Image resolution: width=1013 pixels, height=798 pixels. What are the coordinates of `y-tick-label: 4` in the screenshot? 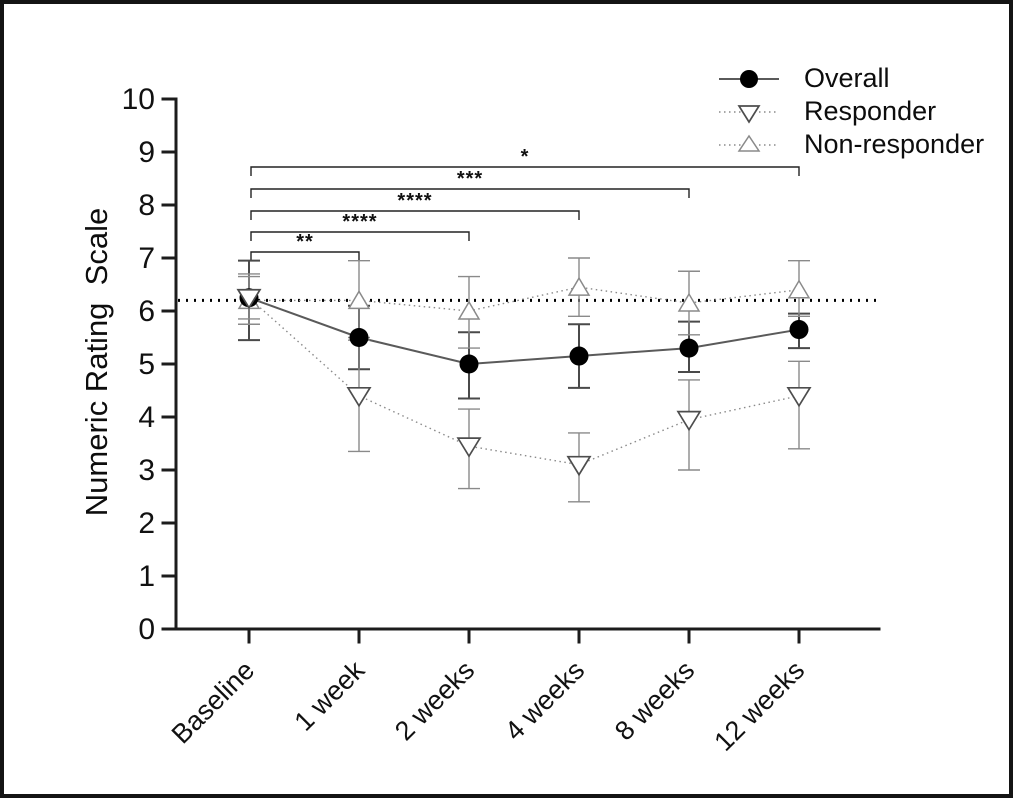 It's located at (146, 417).